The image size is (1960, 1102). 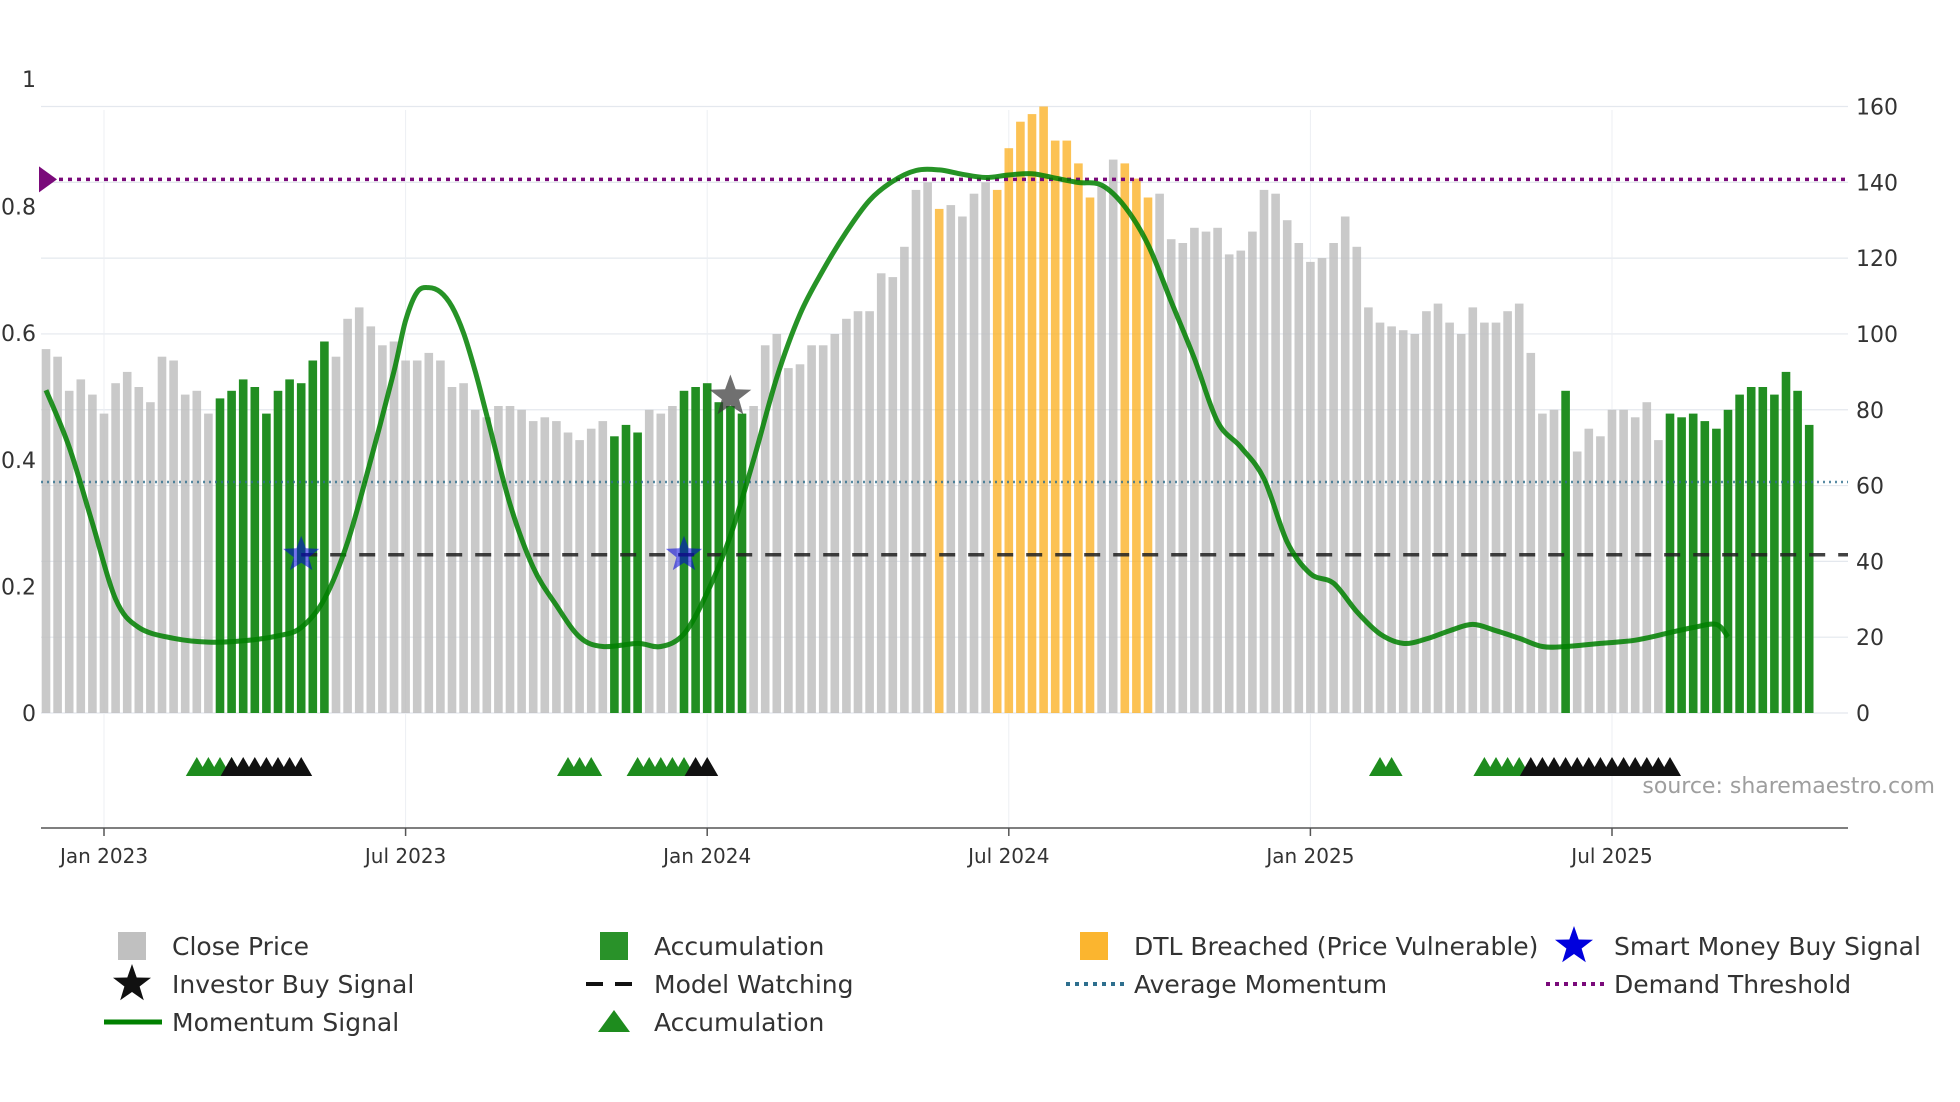 I want to click on legend-item: Close Price, so click(x=213, y=946).